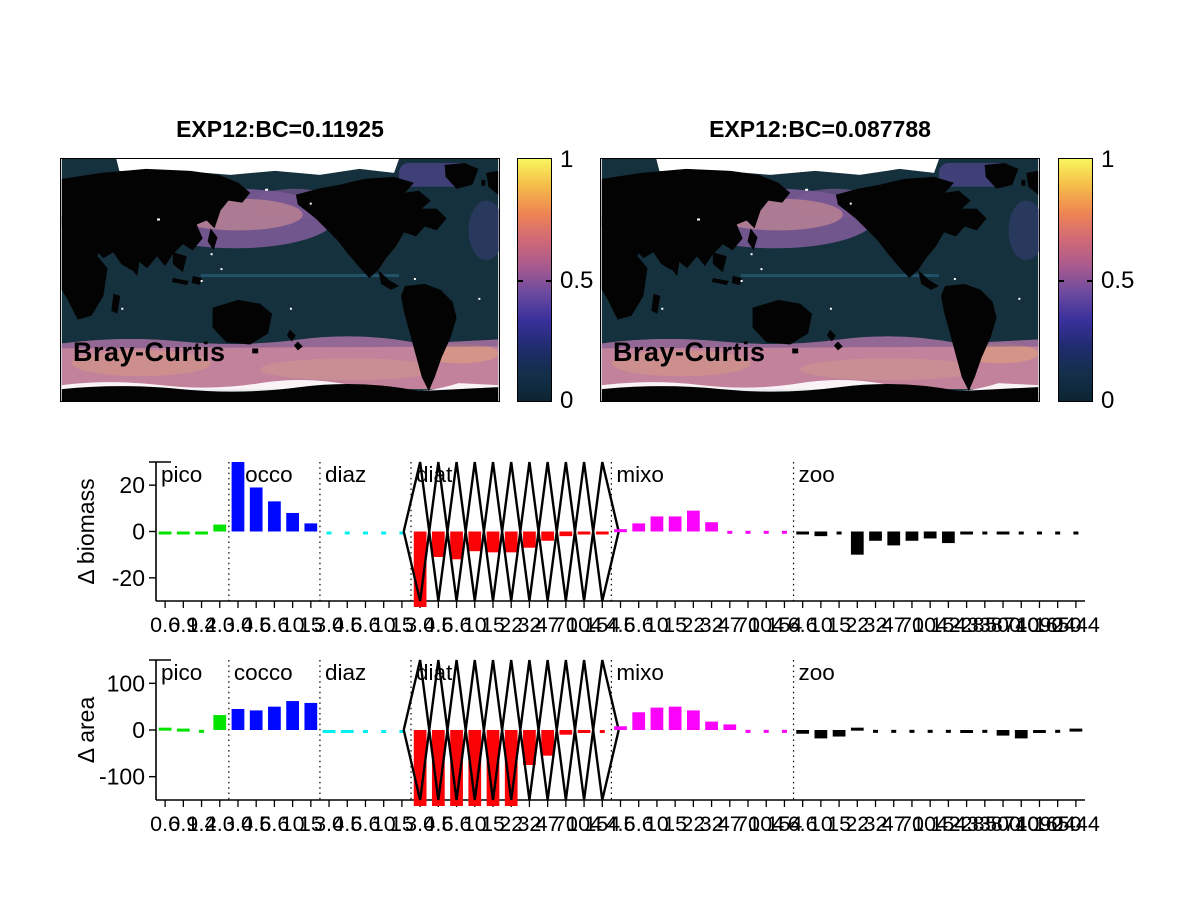 The image size is (1200, 900). What do you see at coordinates (280, 280) in the screenshot?
I see `world-map-svg-left` at bounding box center [280, 280].